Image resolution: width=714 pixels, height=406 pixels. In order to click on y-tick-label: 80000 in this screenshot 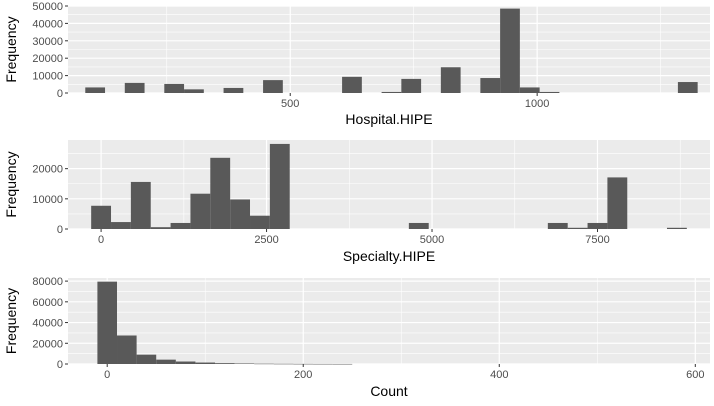, I will do `click(47, 282)`.